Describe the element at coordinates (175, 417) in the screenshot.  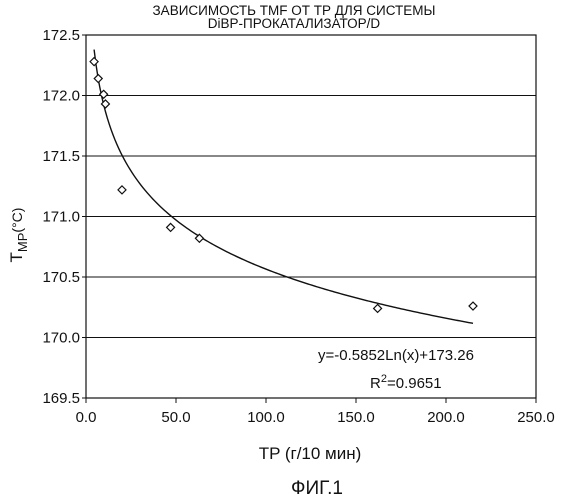
I see `x-tick-label: 50.0` at that location.